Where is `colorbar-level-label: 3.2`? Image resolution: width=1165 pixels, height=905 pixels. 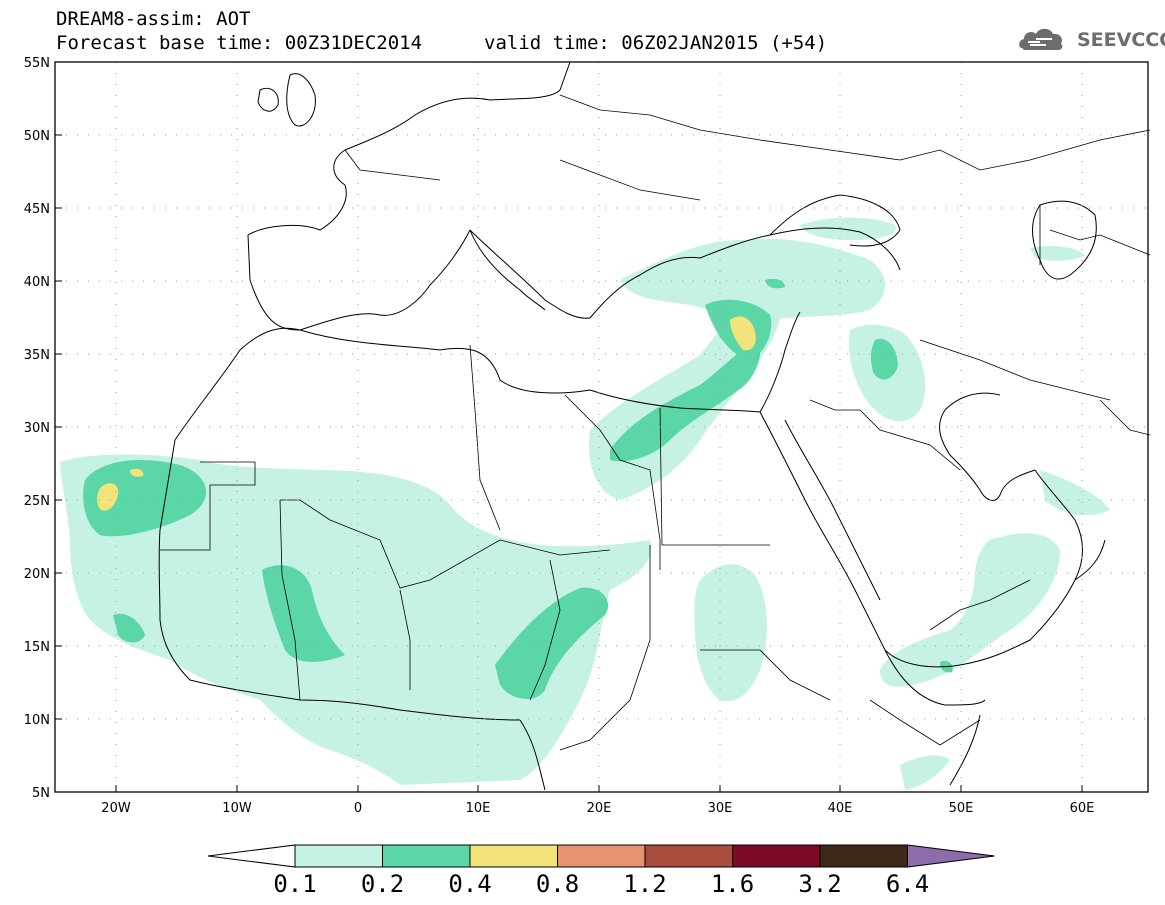 colorbar-level-label: 3.2 is located at coordinates (819, 884).